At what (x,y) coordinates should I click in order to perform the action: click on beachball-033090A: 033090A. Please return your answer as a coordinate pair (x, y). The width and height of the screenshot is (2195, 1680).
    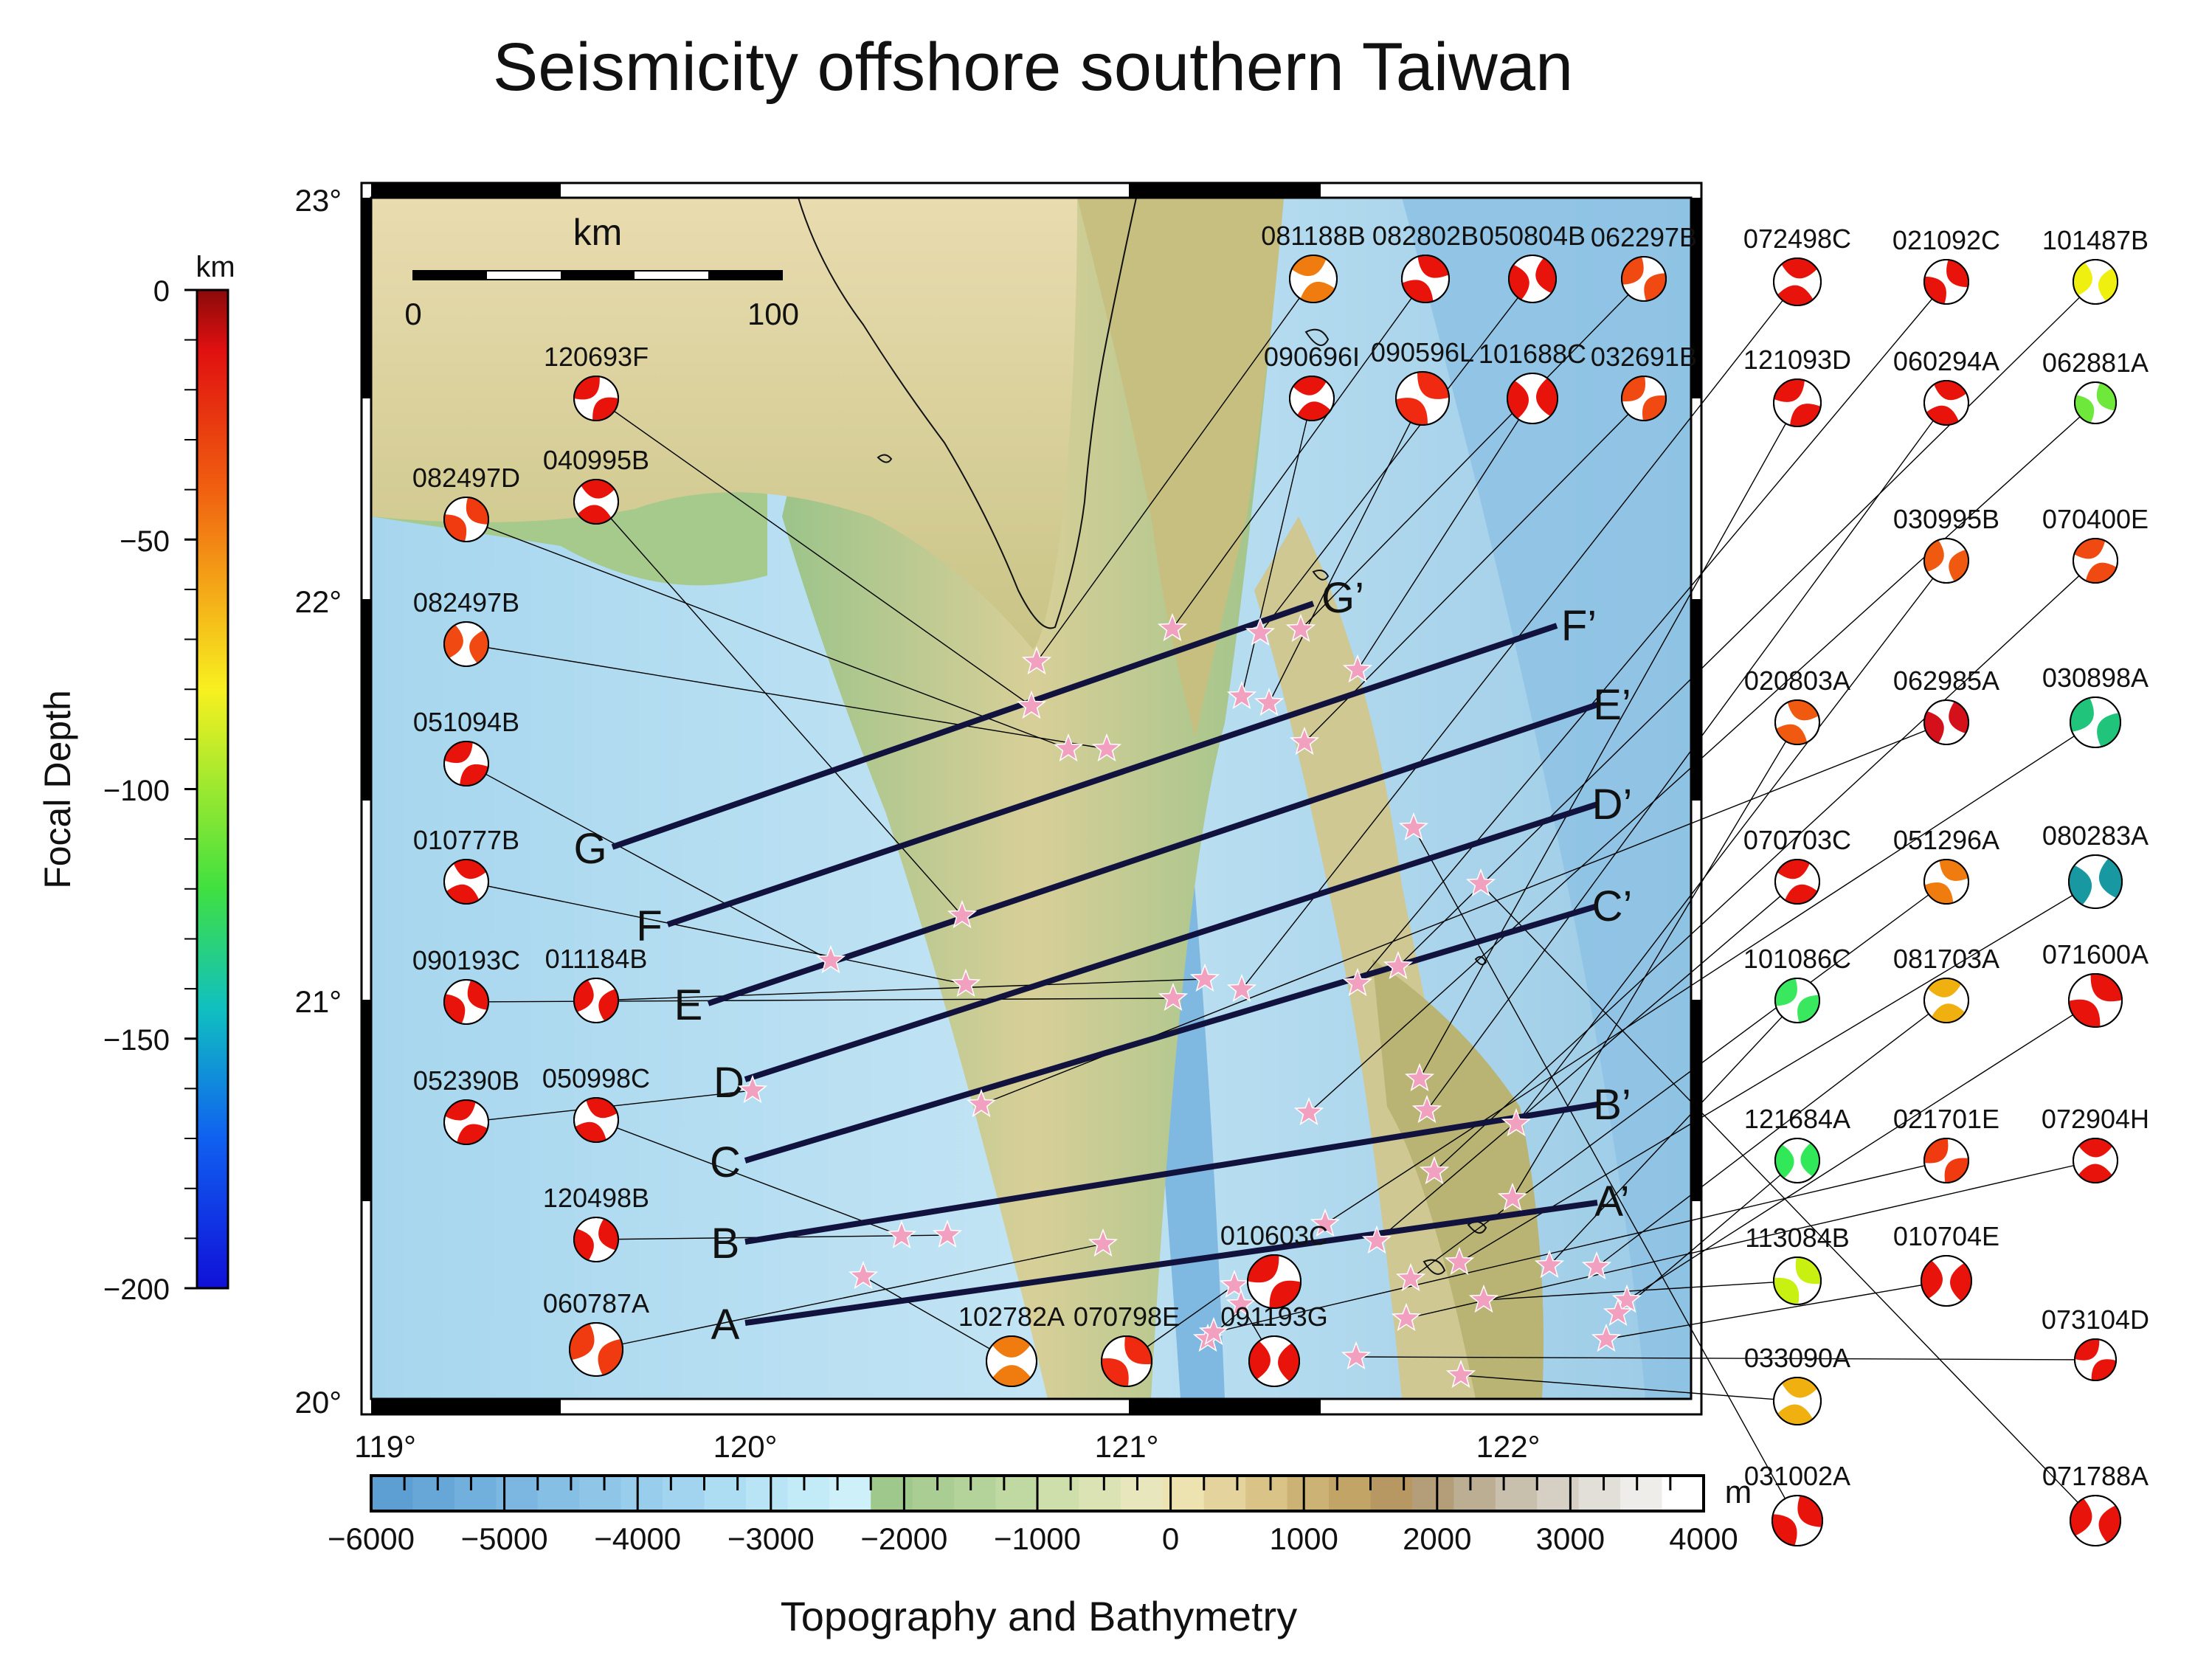
    Looking at the image, I should click on (1797, 1384).